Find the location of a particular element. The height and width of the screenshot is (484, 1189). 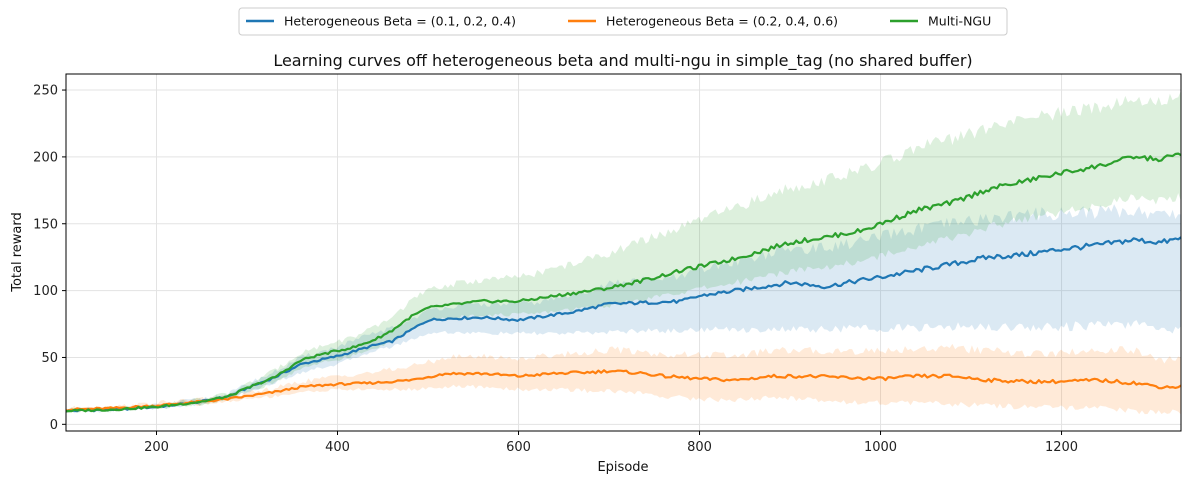

legend-label-ngu: Multi-NGU is located at coordinates (959, 21).